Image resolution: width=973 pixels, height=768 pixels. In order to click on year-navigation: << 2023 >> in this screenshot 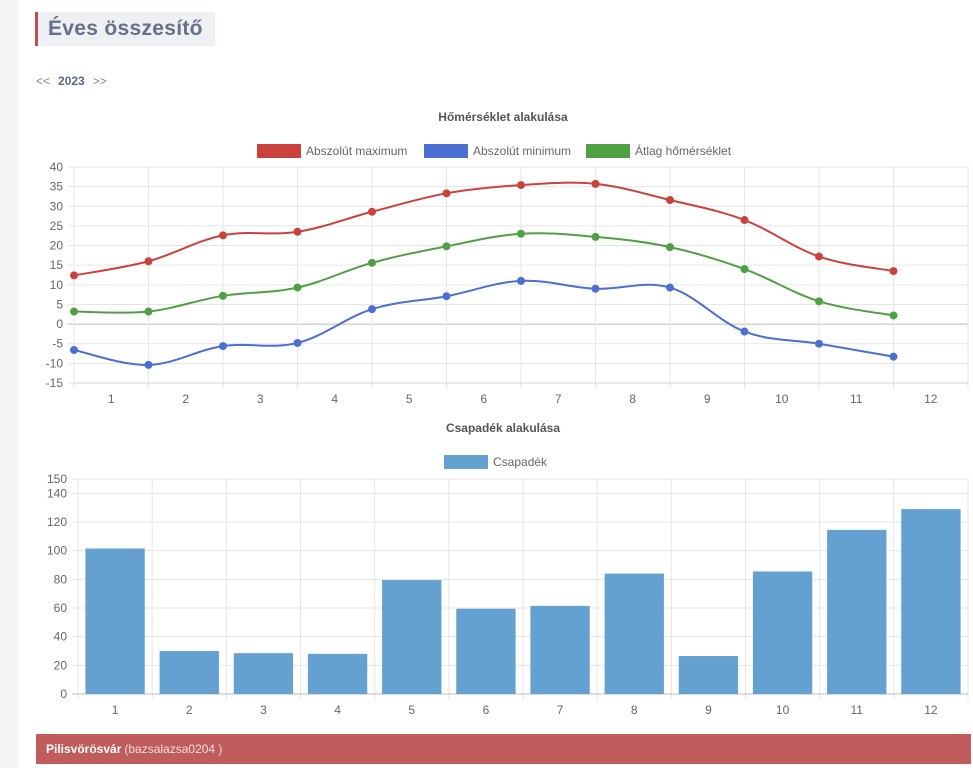, I will do `click(71, 81)`.